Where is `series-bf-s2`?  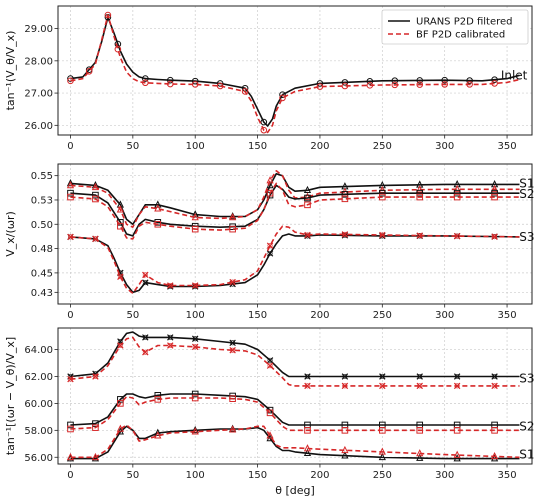
series-bf-s2 is located at coordinates (293, 414).